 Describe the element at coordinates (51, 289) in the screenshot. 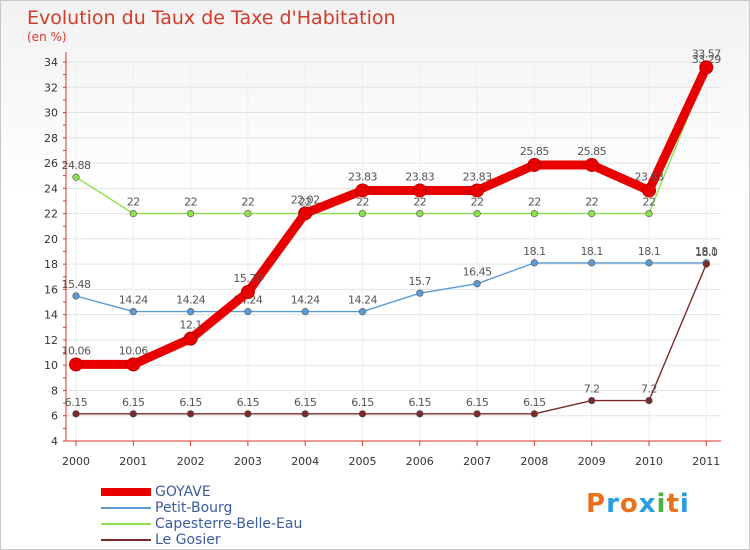

I see `y-tick-label: 16` at that location.